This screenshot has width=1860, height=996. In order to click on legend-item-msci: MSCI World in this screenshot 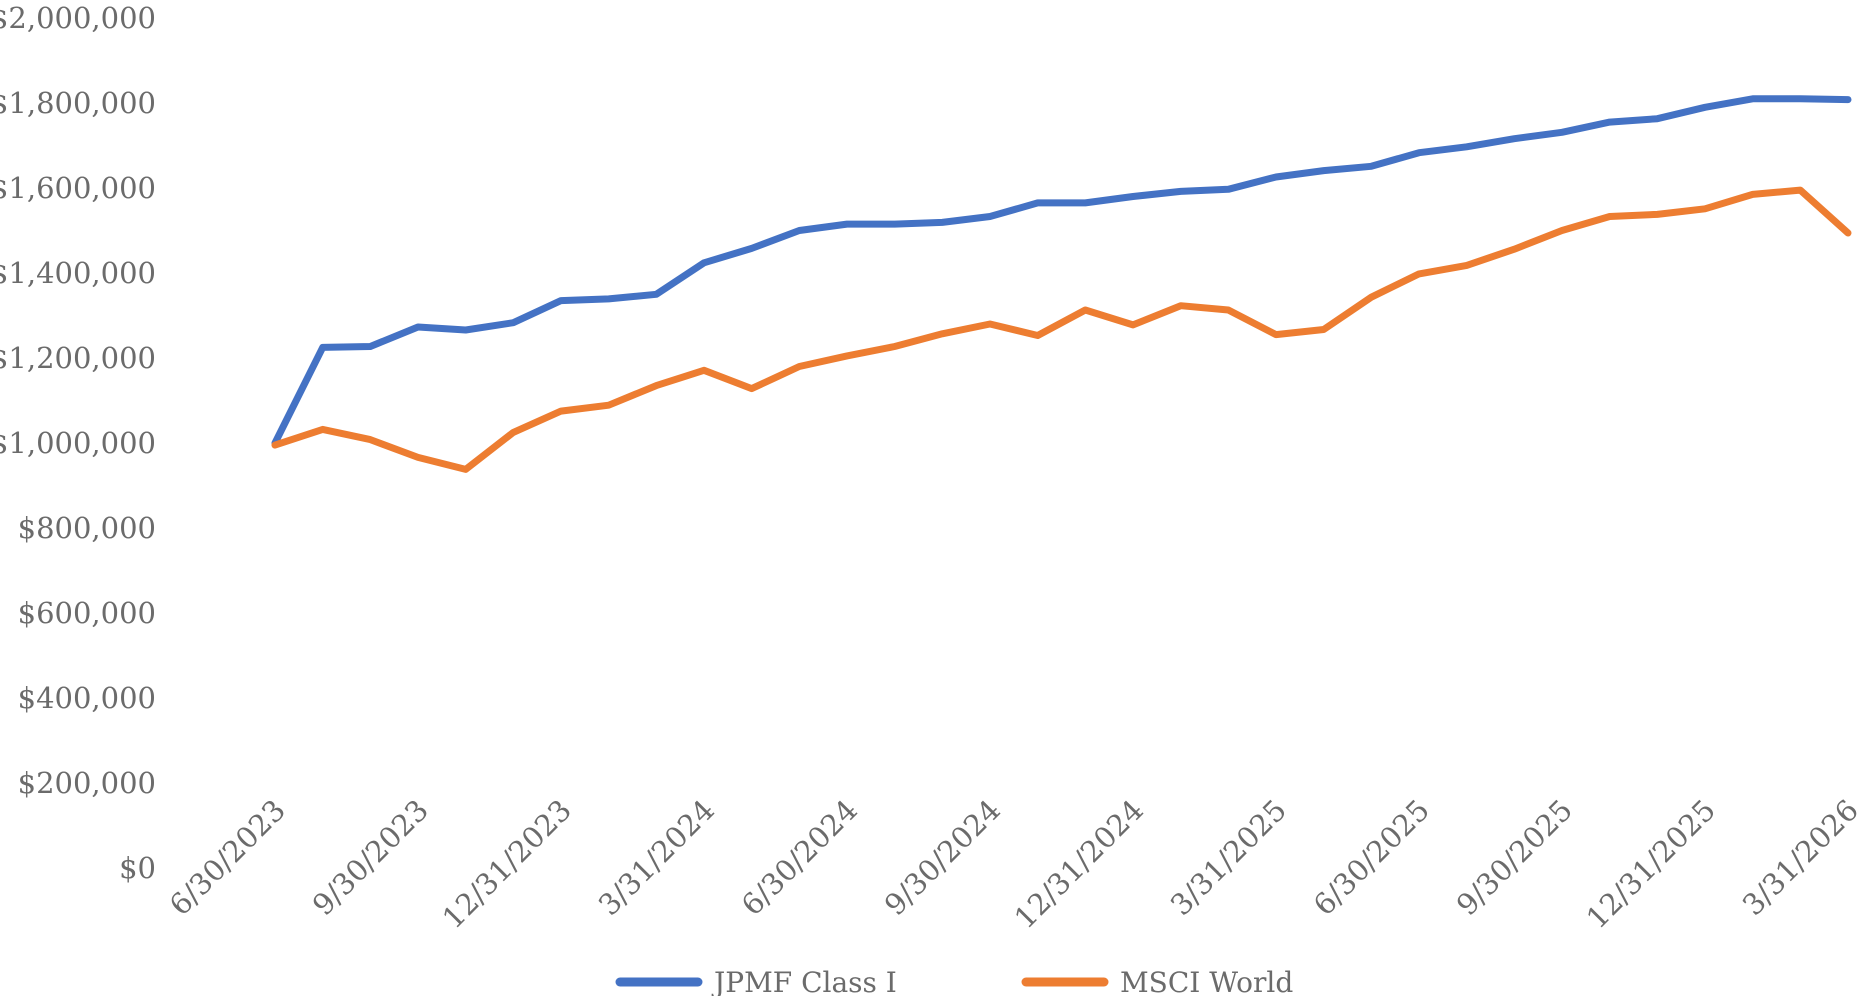, I will do `click(1157, 981)`.